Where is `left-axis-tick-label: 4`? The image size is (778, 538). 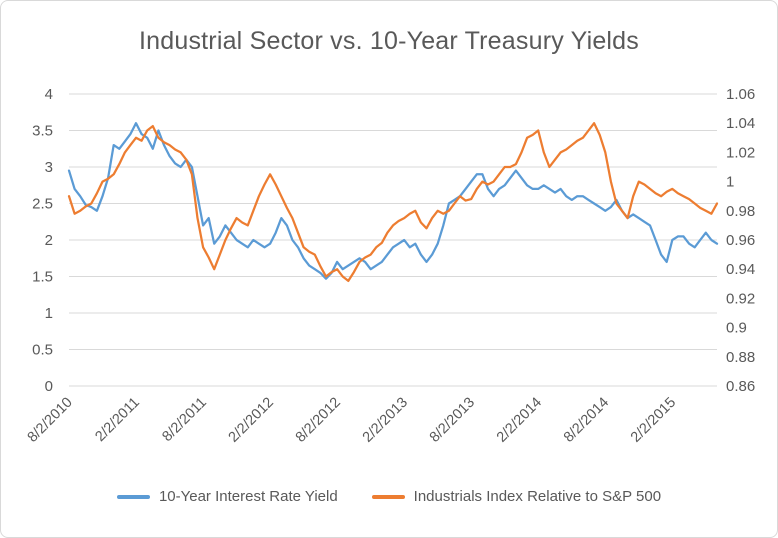
left-axis-tick-label: 4 is located at coordinates (49, 94).